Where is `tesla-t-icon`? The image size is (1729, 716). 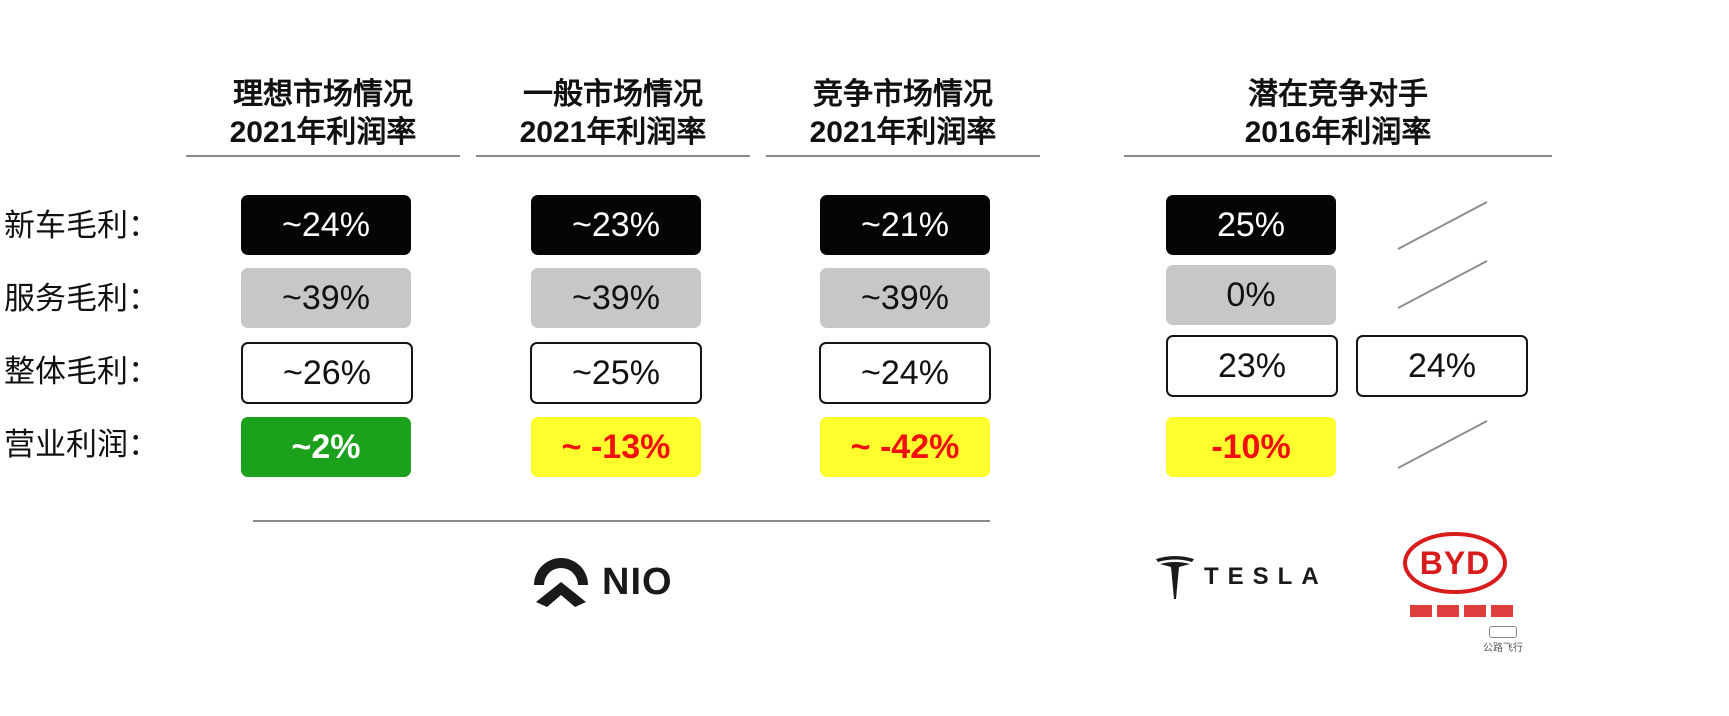 tesla-t-icon is located at coordinates (1175, 577).